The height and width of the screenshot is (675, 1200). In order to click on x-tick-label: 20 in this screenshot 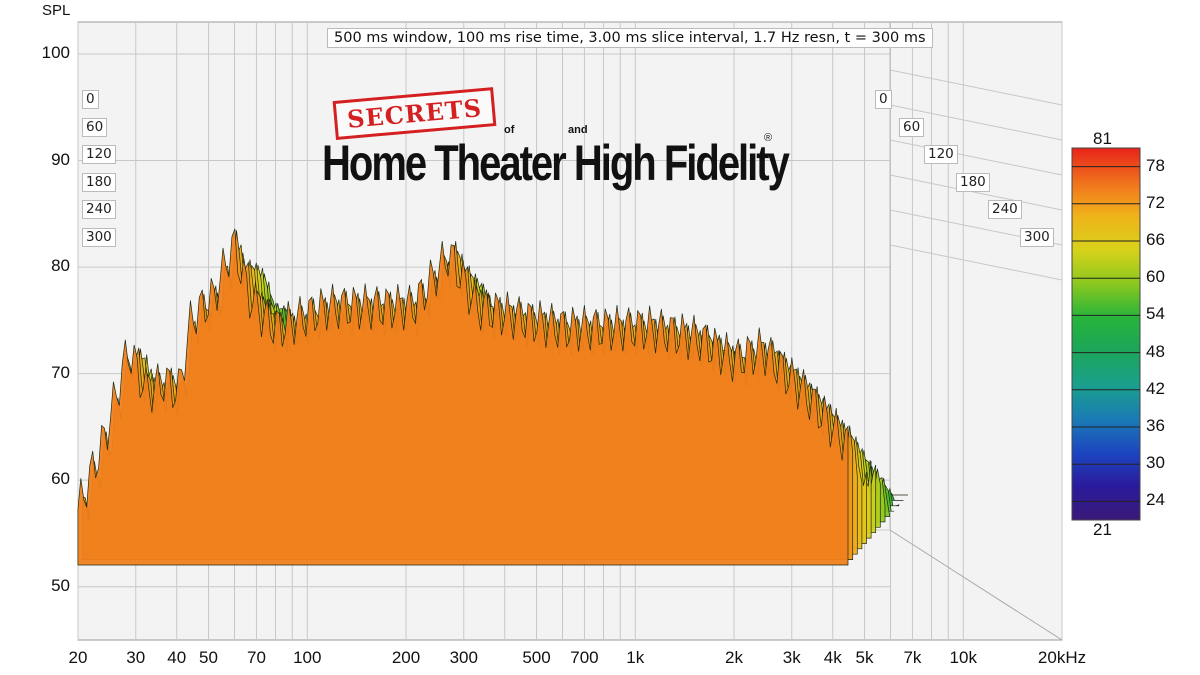, I will do `click(78, 657)`.